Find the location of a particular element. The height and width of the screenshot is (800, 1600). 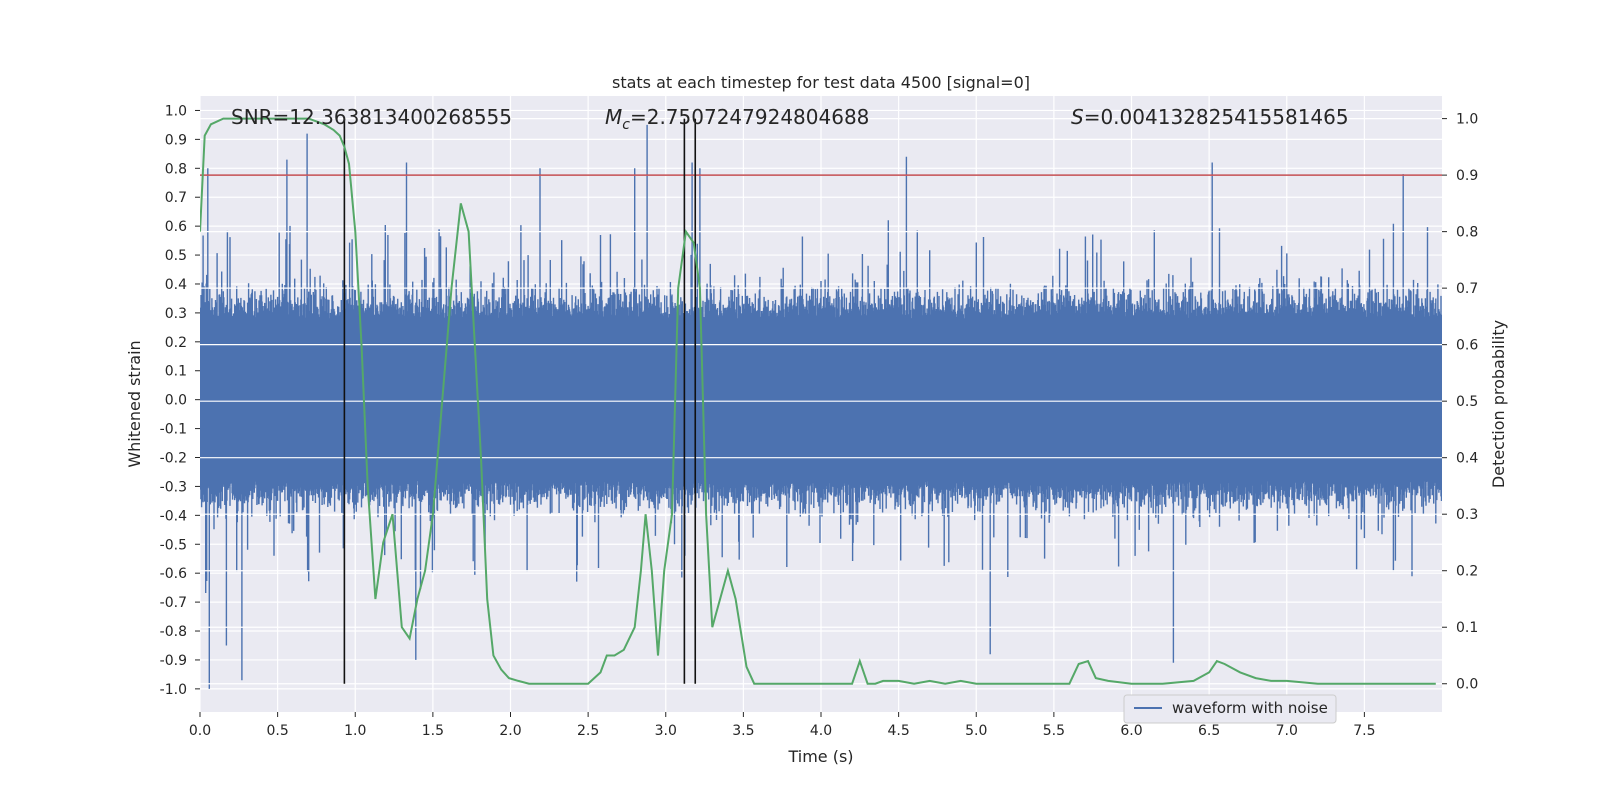

x-tick-label: 4.0 is located at coordinates (821, 731).